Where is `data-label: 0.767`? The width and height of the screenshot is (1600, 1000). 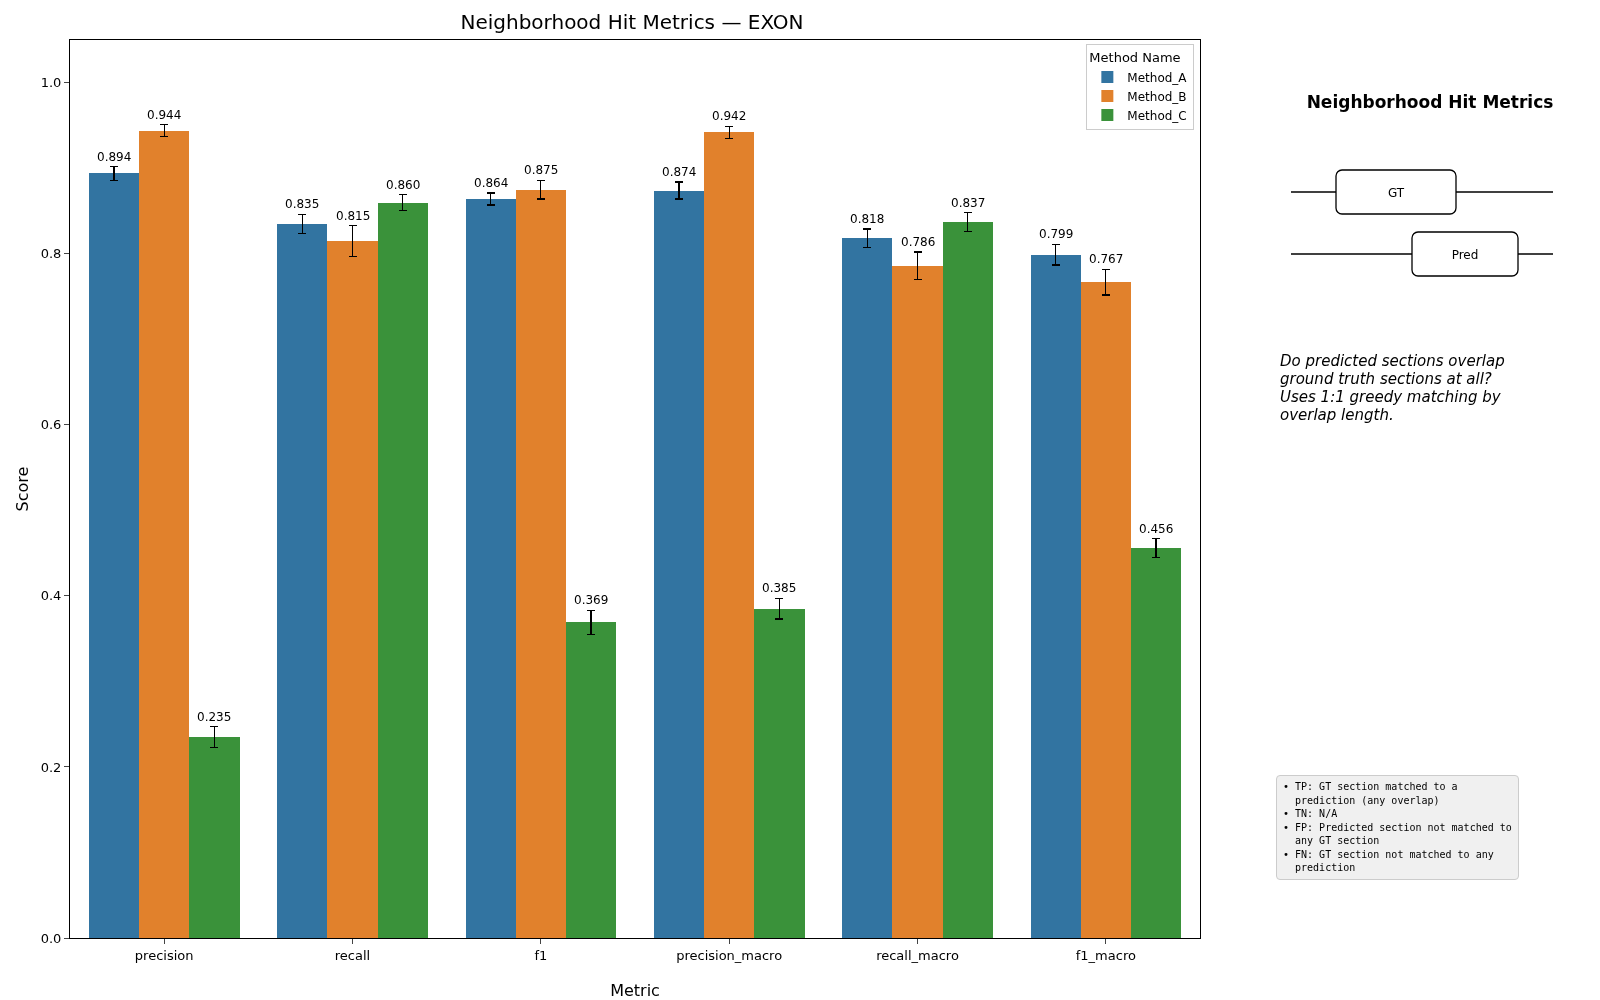
data-label: 0.767 is located at coordinates (1106, 259).